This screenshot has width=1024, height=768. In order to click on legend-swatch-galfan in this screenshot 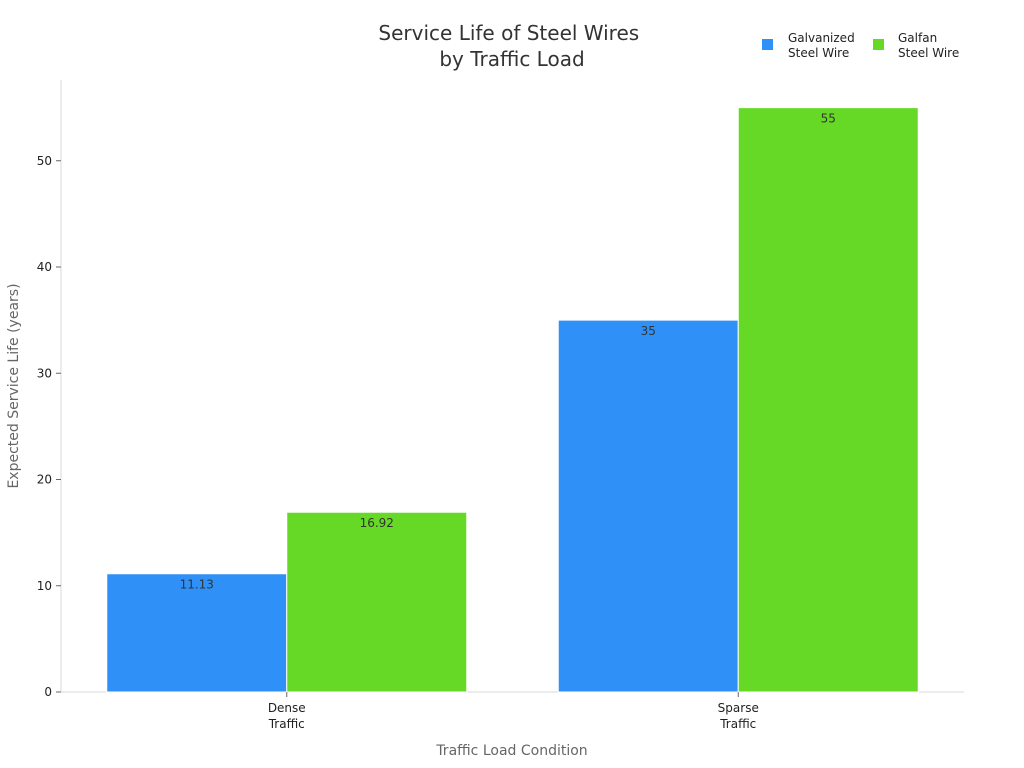, I will do `click(878, 44)`.